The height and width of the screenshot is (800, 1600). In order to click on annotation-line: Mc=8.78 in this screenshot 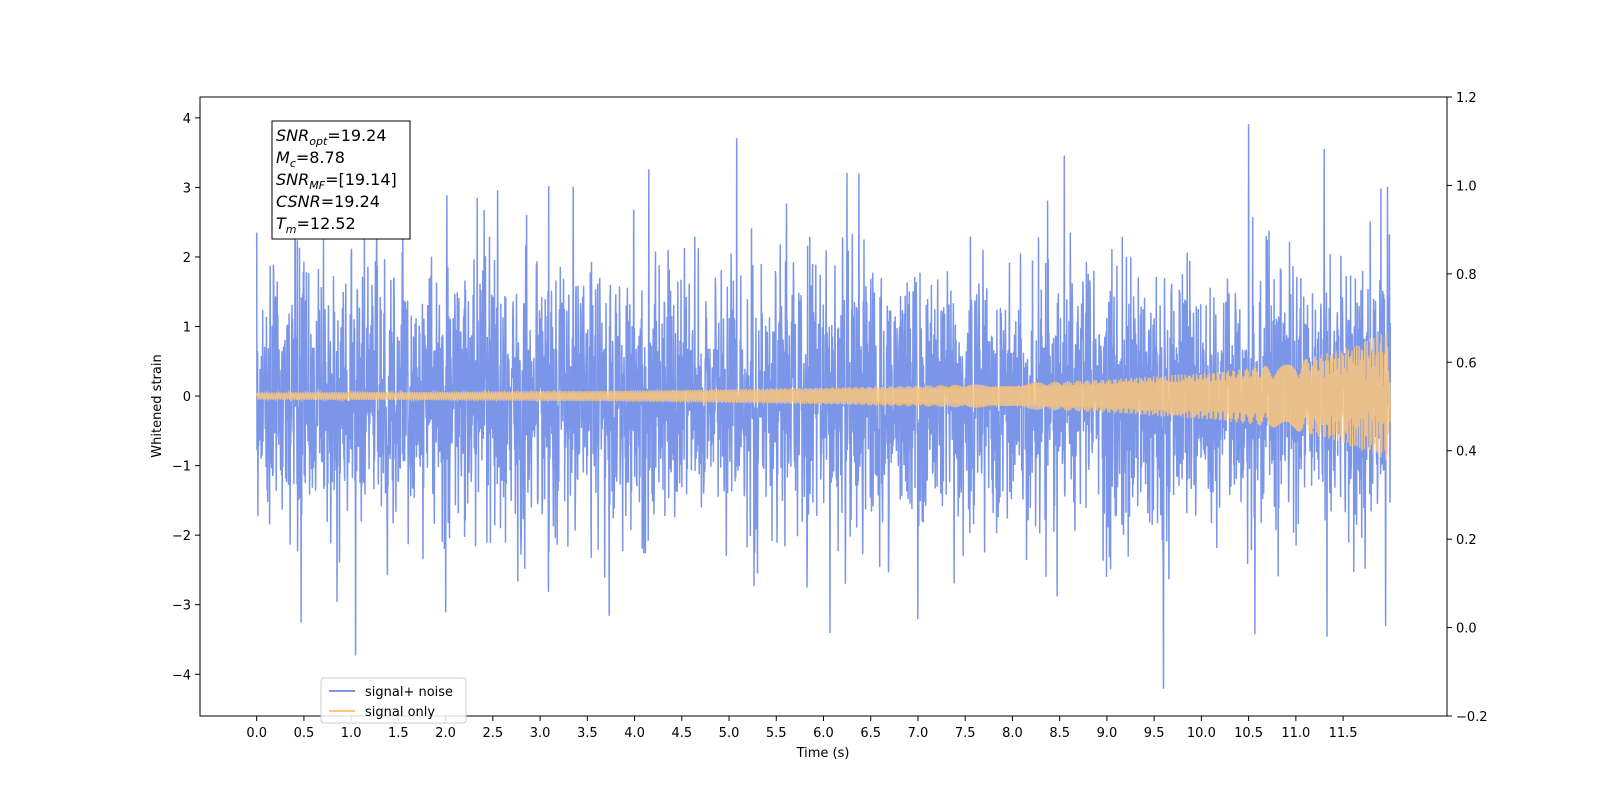, I will do `click(310, 159)`.